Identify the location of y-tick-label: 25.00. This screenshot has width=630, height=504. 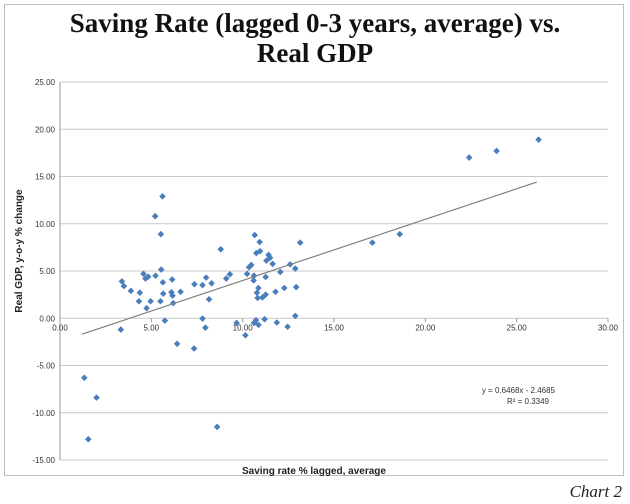
(45, 82).